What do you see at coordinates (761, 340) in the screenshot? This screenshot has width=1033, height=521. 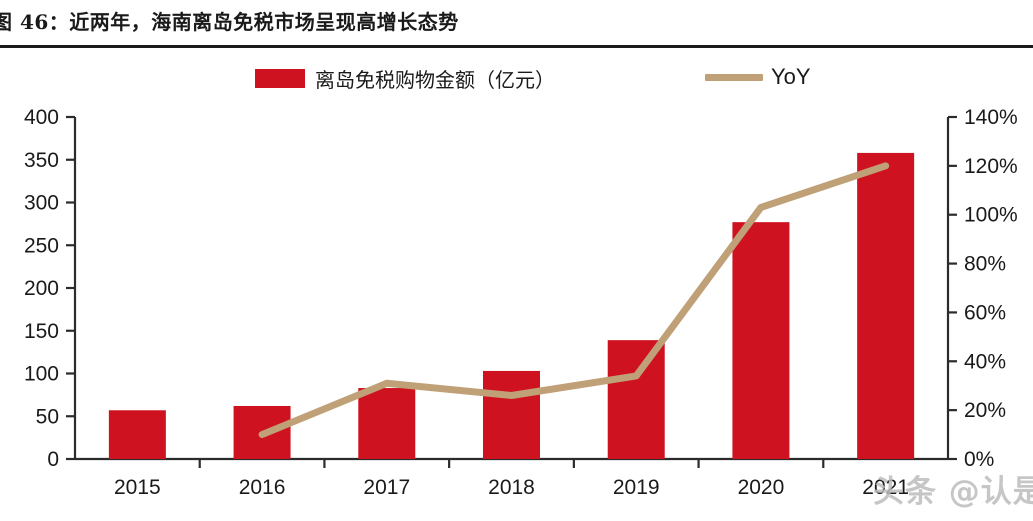 I see `bar-2020` at bounding box center [761, 340].